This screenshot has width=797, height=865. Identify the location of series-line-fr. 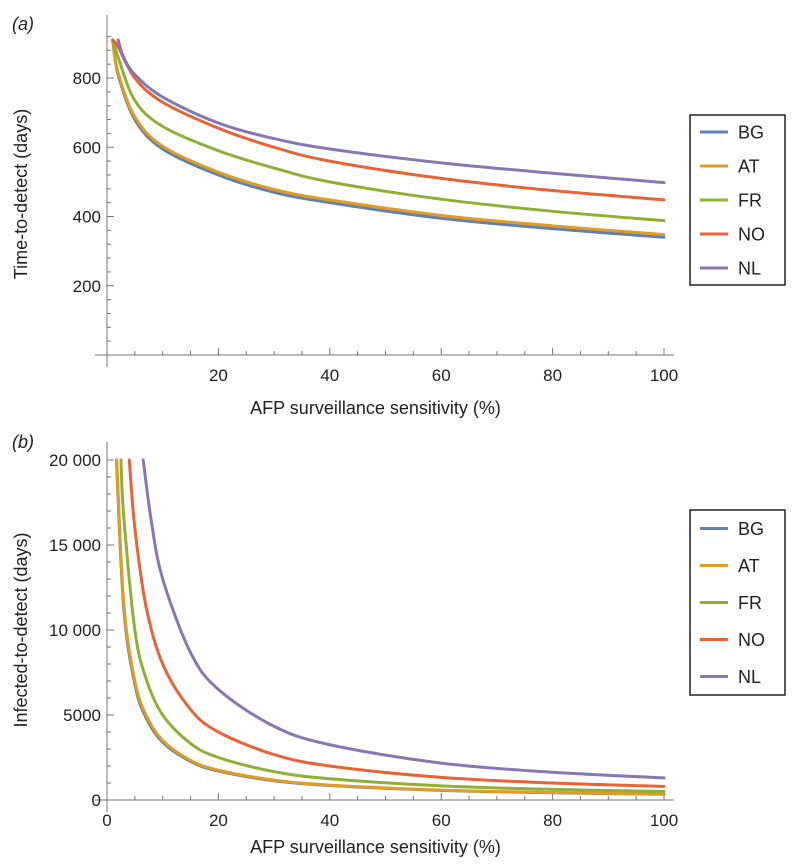
(388, 130).